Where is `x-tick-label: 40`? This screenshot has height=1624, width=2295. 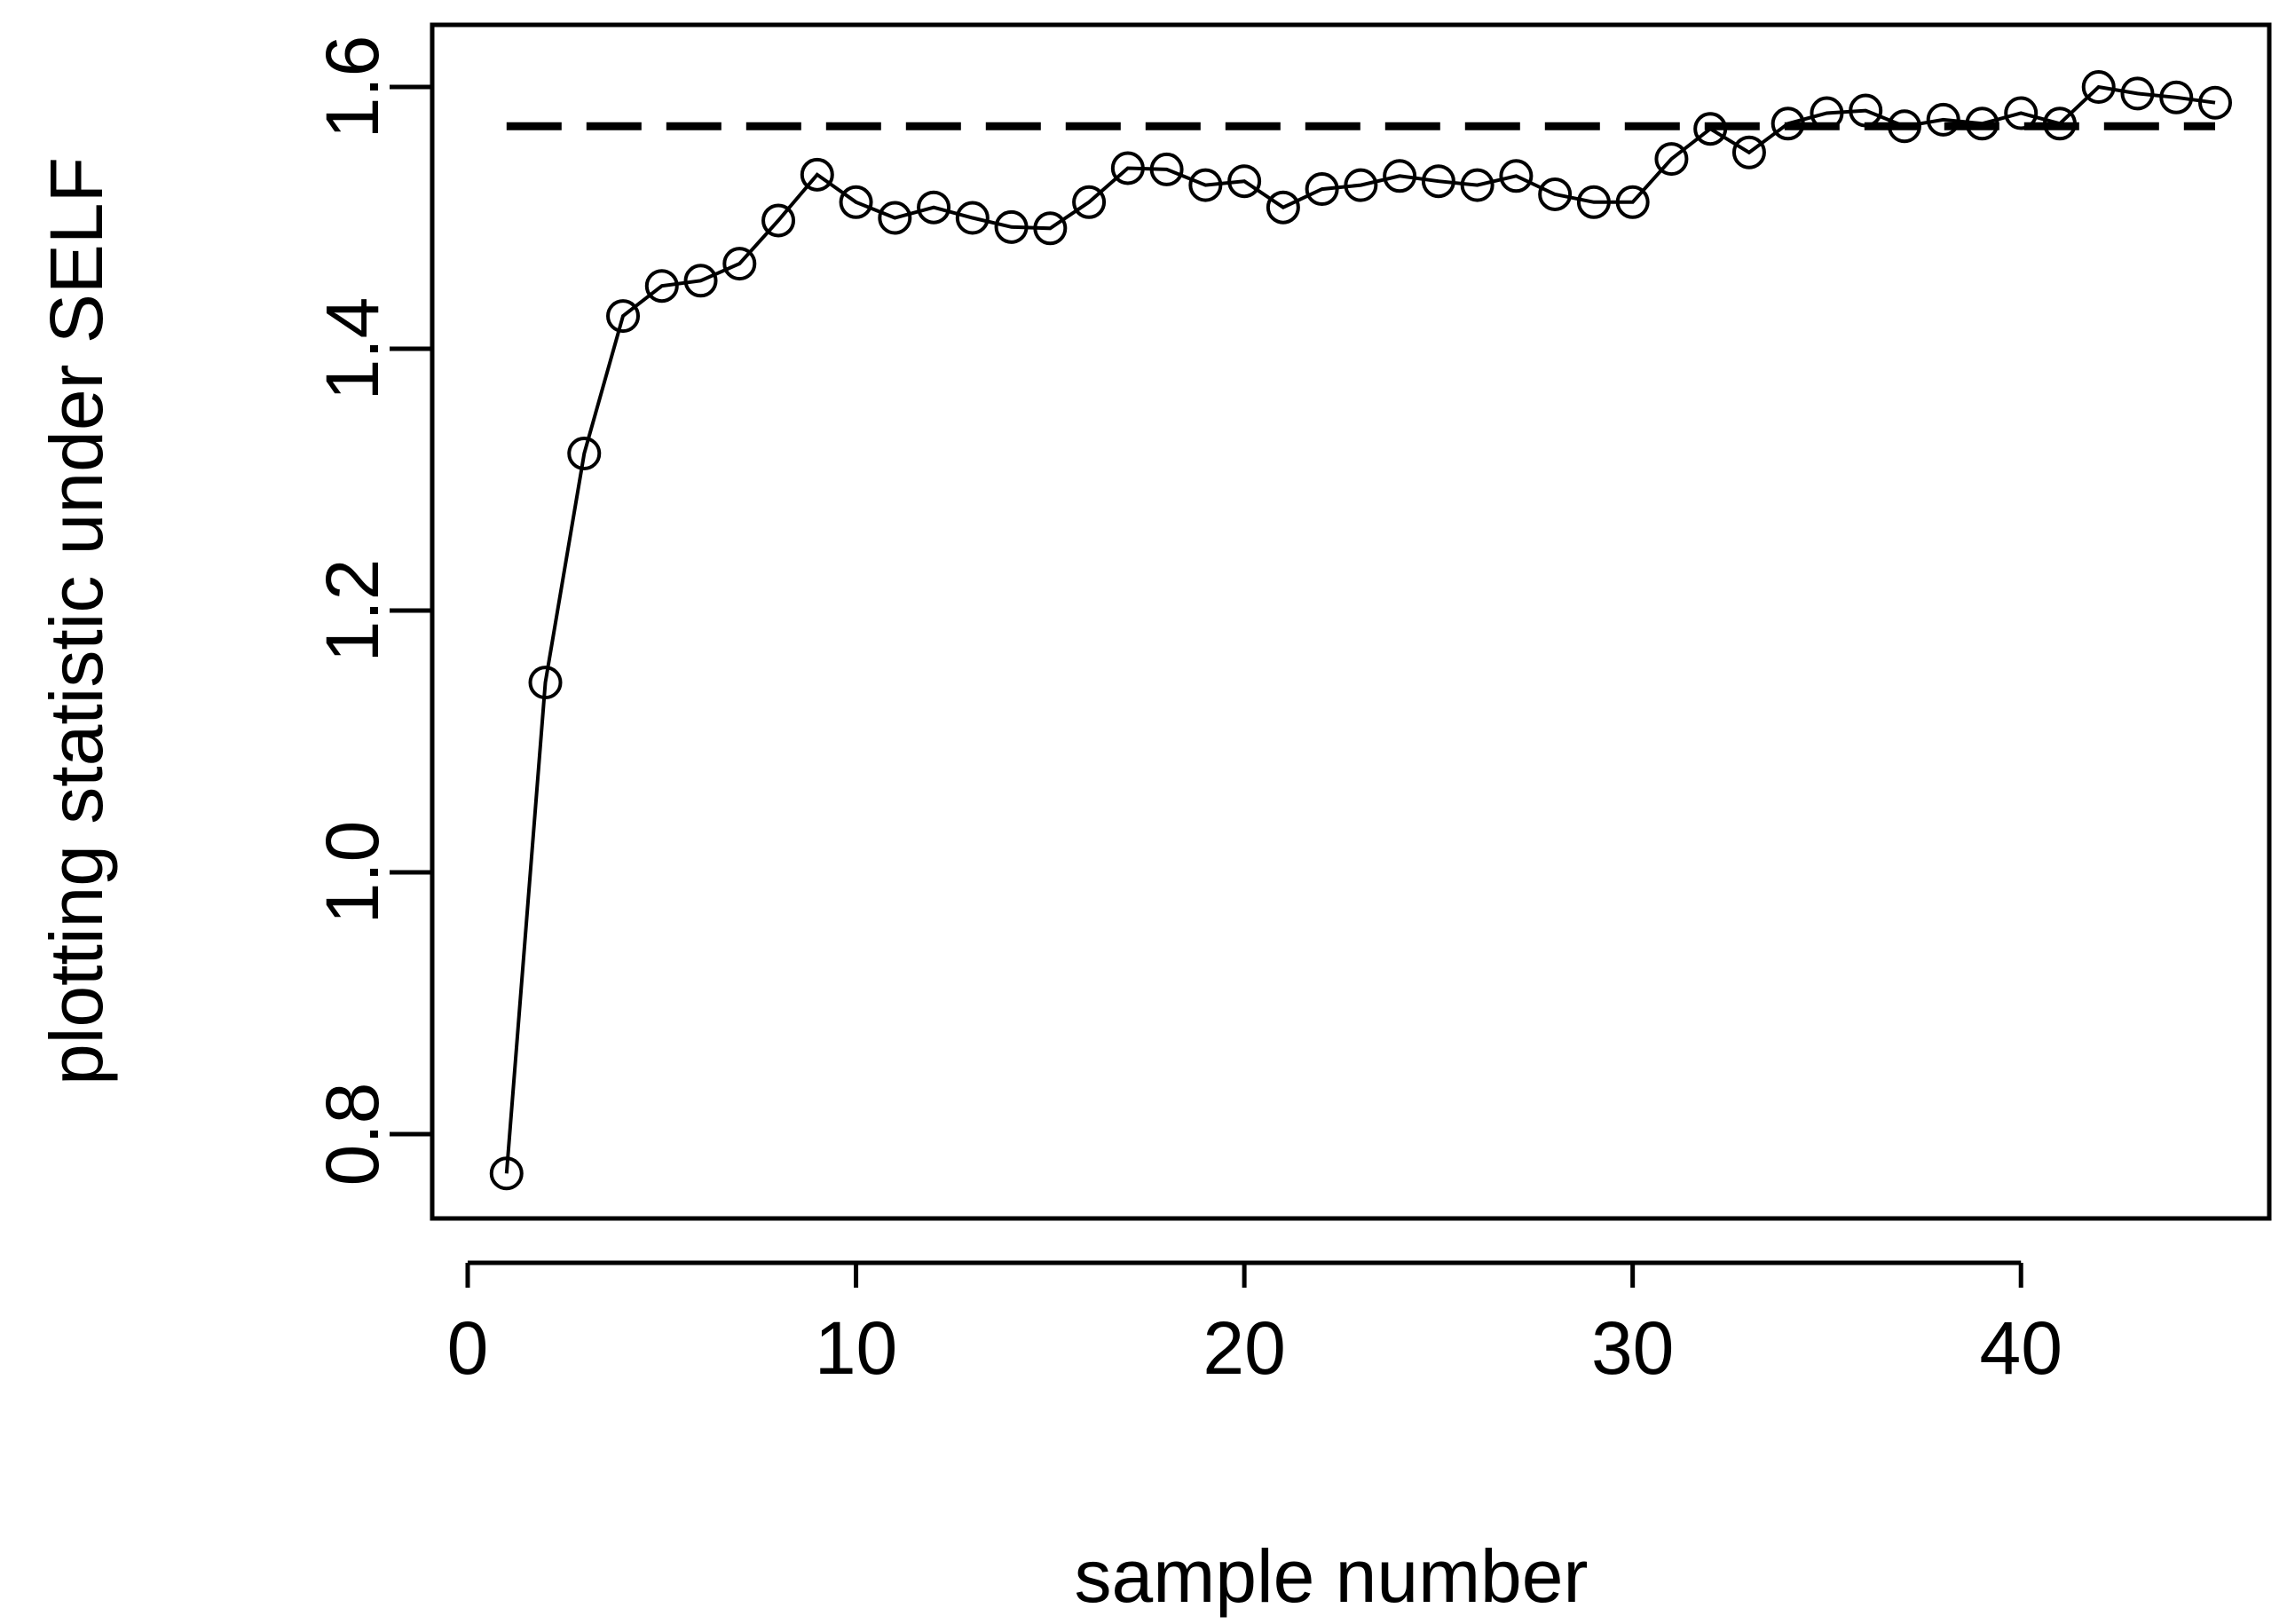 x-tick-label: 40 is located at coordinates (2021, 1348).